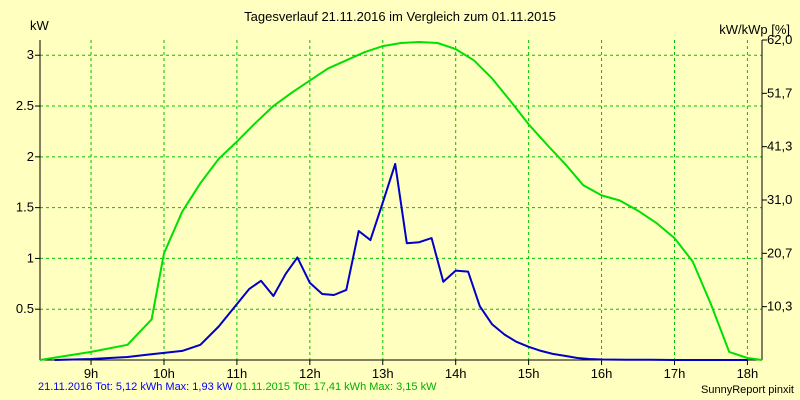  What do you see at coordinates (336, 387) in the screenshot?
I see `footer-series-2: 01.11.2015 Tot: 17,41 kWh Max: 3,15 kW` at bounding box center [336, 387].